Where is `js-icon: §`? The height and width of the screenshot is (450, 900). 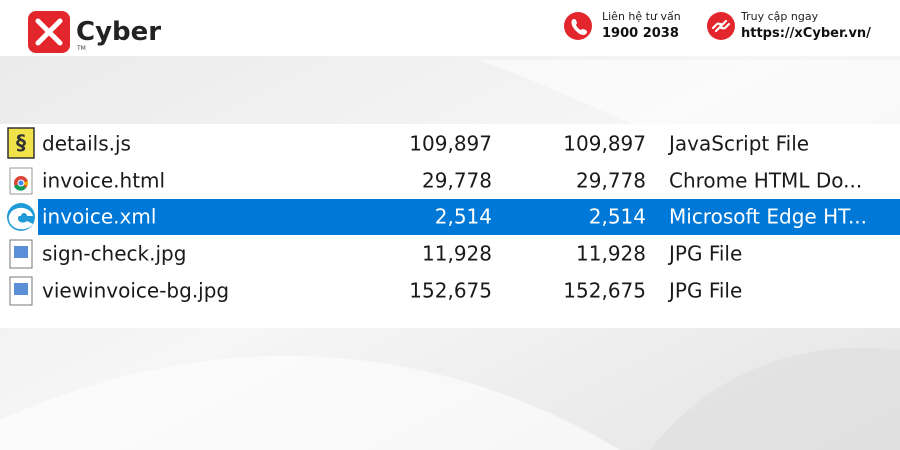
js-icon: § is located at coordinates (21, 143).